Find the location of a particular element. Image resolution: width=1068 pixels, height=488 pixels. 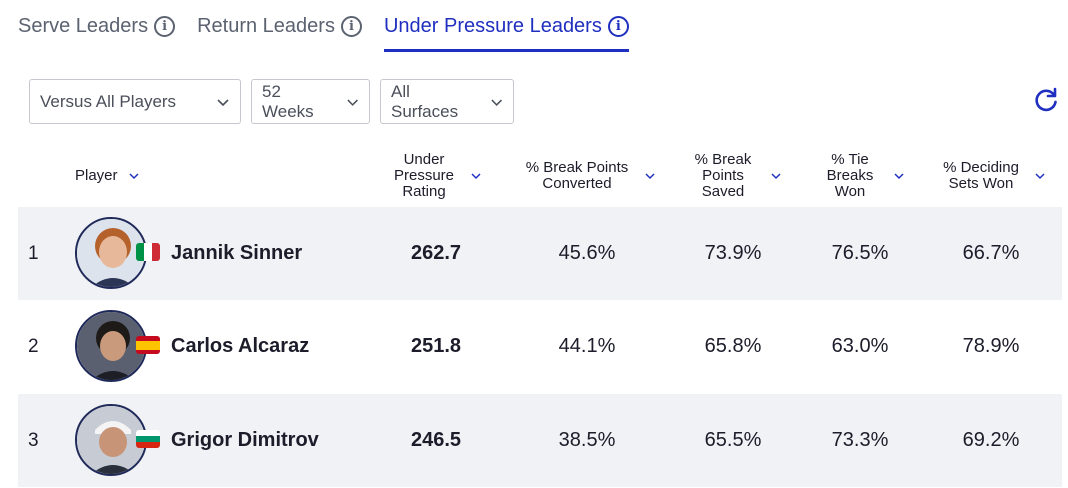

opponent-select: Versus All Players is located at coordinates (135, 101).